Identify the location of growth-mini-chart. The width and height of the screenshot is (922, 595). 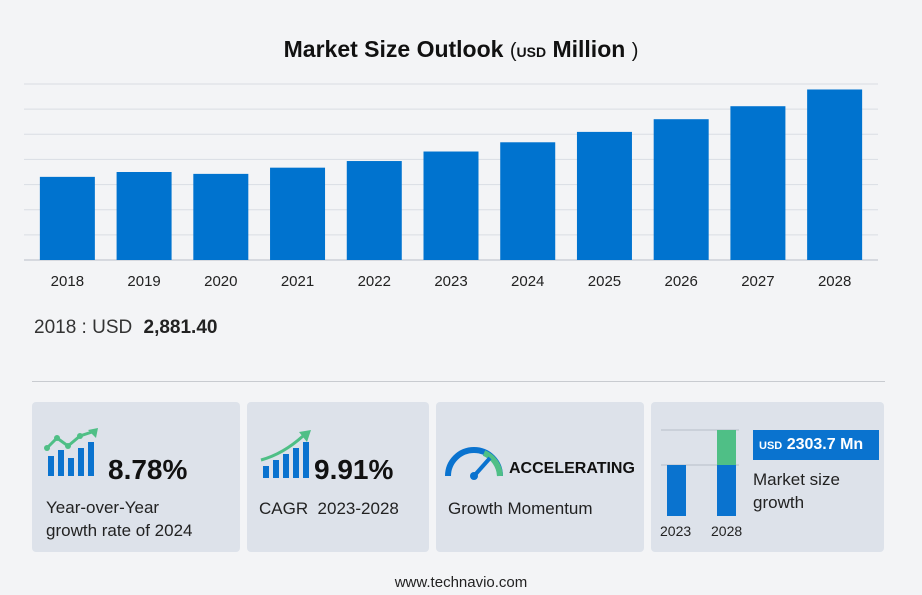
(700, 472).